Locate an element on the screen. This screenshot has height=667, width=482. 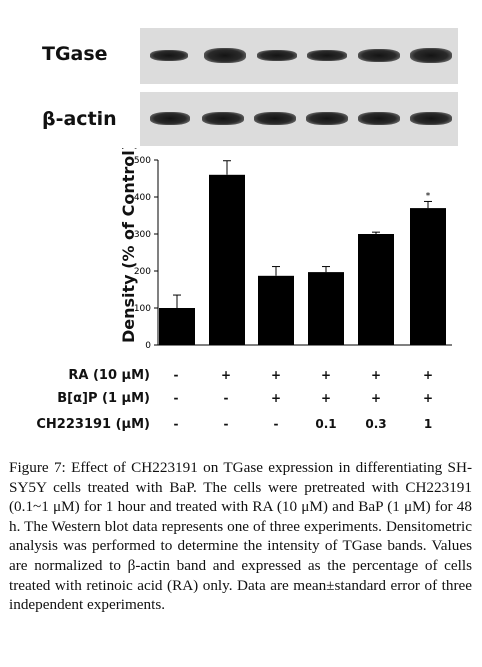
condition-value: 0.3 is located at coordinates (376, 424).